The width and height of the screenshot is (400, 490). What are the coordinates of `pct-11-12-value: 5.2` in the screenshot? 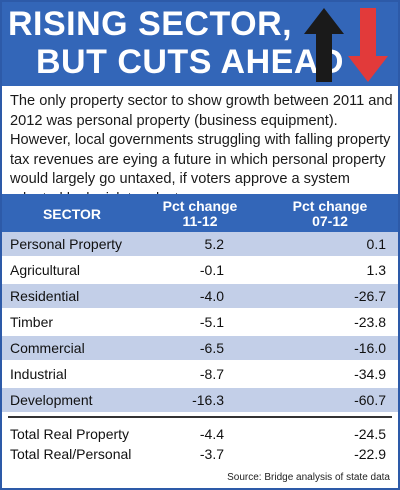 It's located at (214, 244).